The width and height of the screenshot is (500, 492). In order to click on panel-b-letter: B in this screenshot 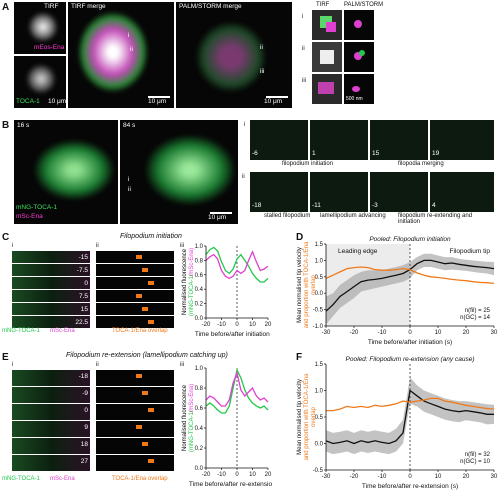, I will do `click(6, 125)`.